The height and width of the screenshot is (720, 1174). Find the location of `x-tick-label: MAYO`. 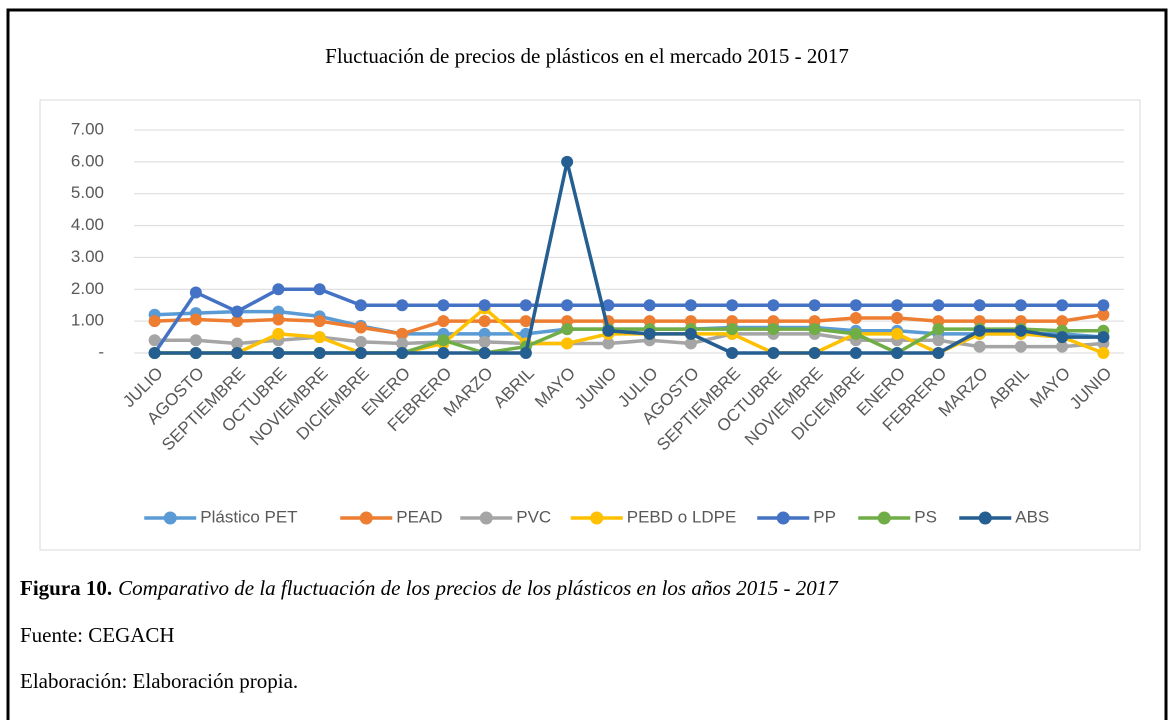

x-tick-label: MAYO is located at coordinates (1050, 388).